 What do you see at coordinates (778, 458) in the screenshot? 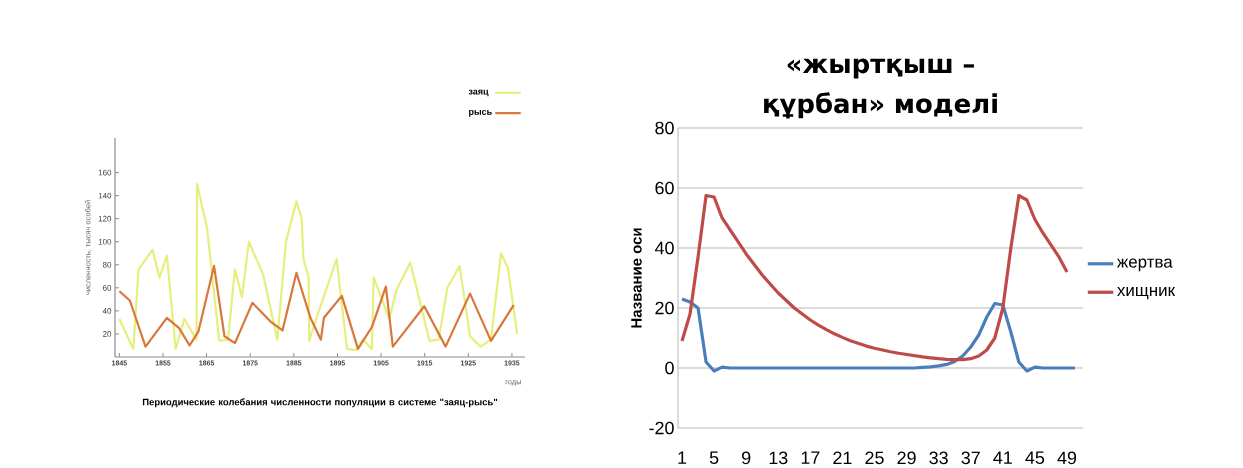
I see `x-tick-label: 13` at bounding box center [778, 458].